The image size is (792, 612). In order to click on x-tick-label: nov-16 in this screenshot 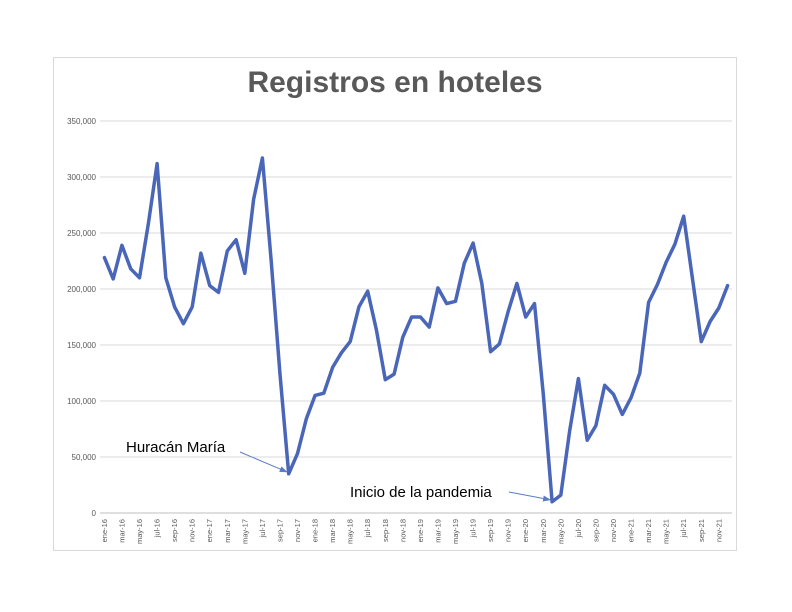, I will do `click(192, 530)`.